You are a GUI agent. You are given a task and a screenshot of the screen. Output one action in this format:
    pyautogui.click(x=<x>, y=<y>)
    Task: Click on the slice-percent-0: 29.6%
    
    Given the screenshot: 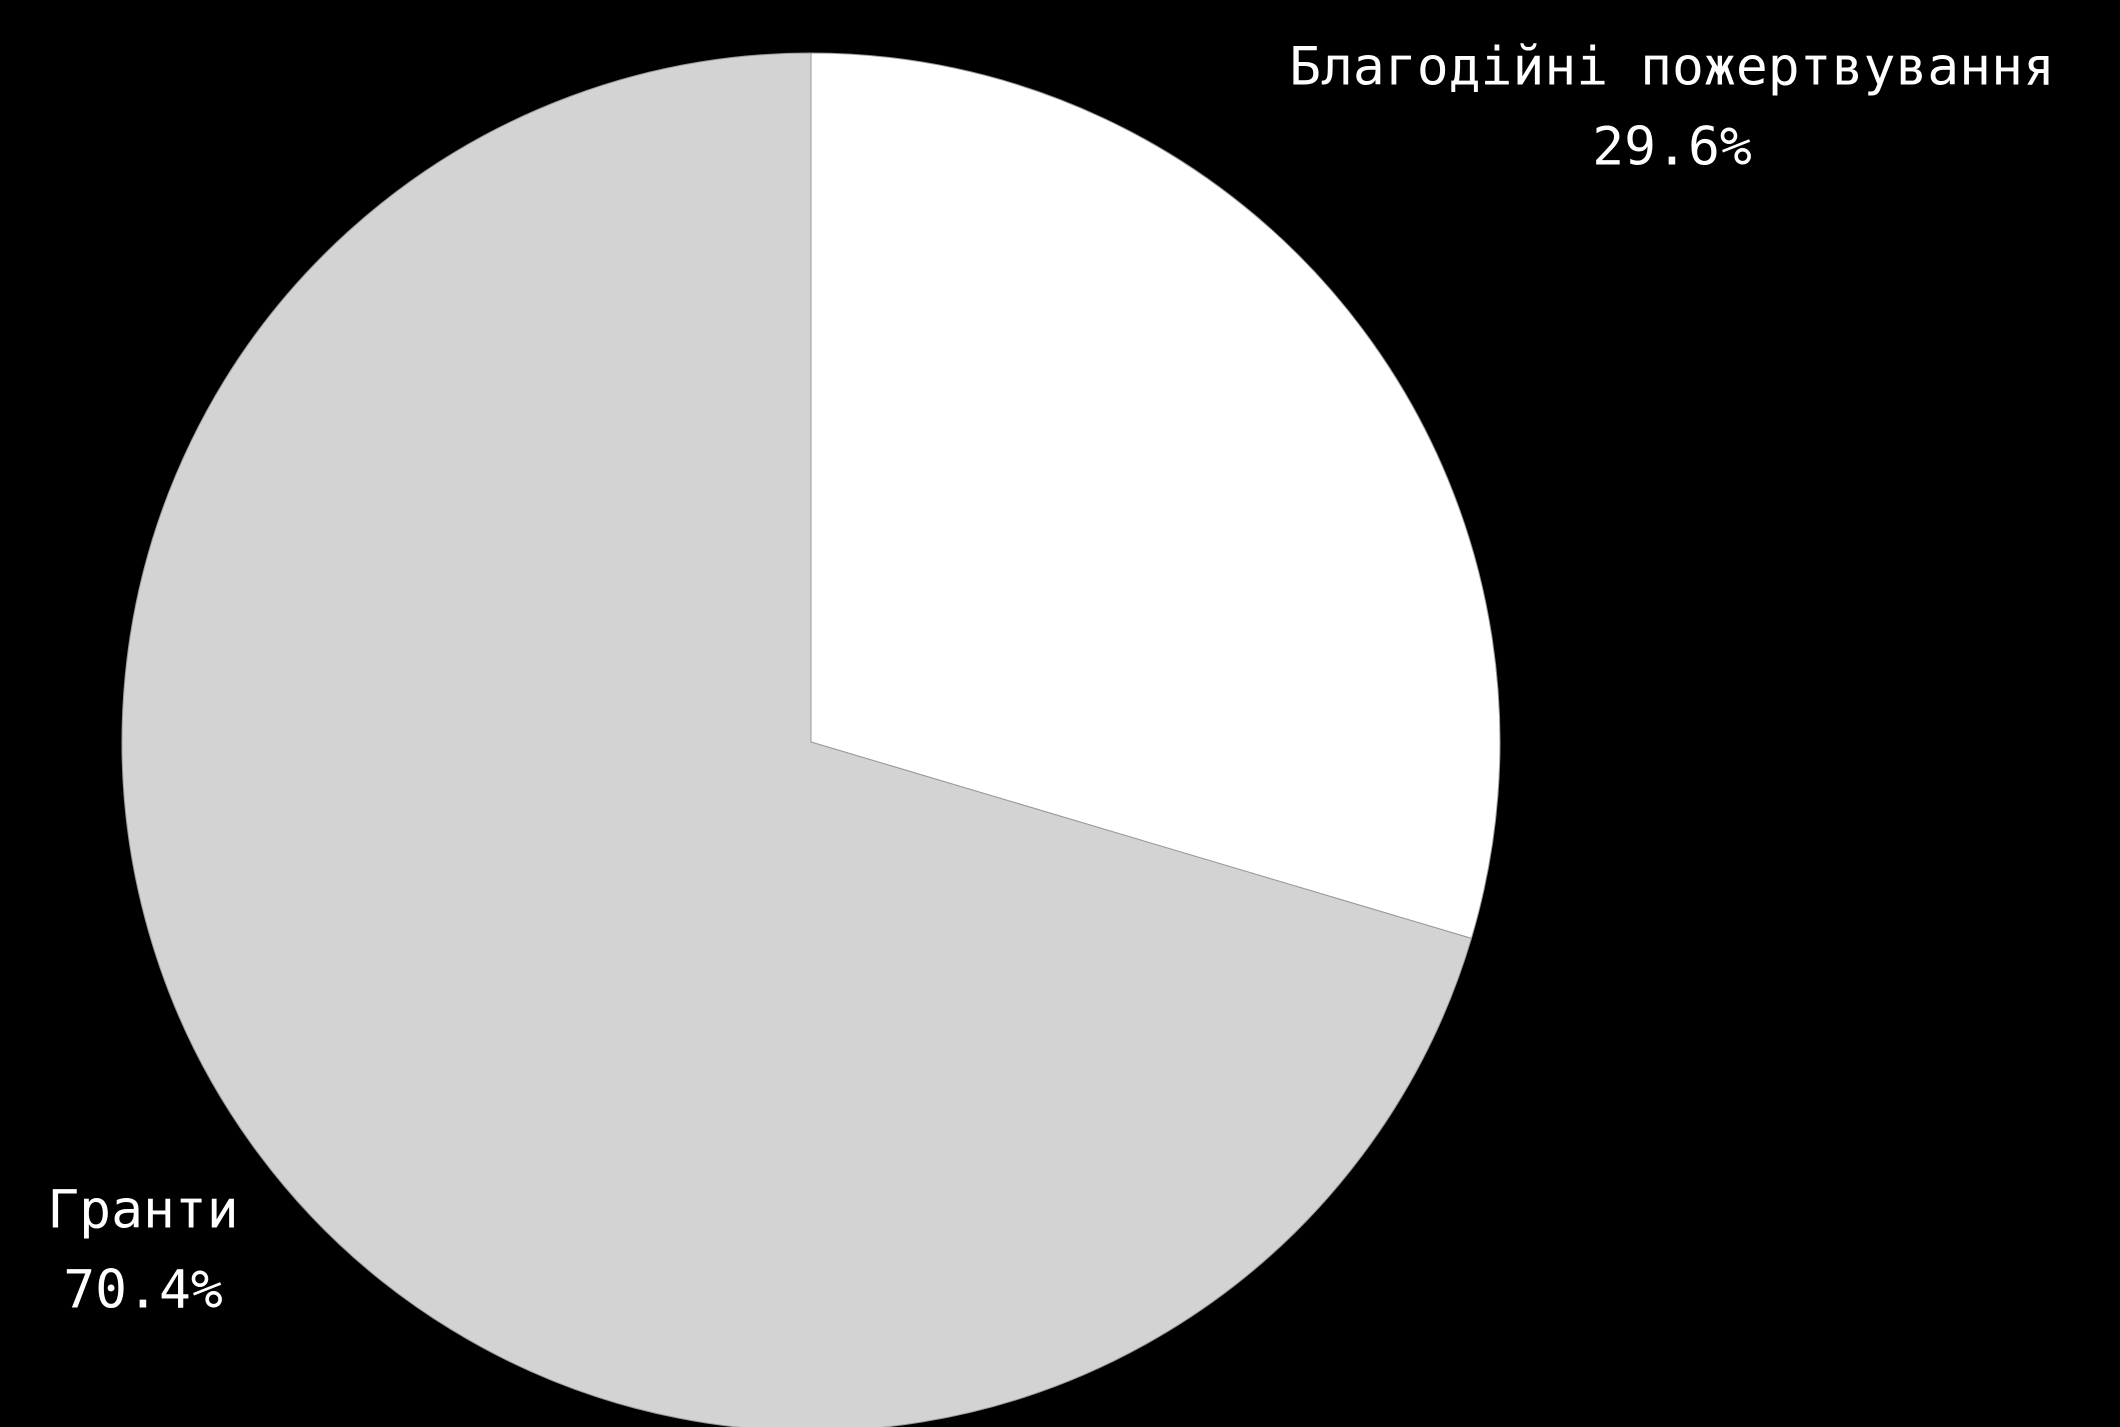 What is the action you would take?
    pyautogui.click(x=1672, y=147)
    